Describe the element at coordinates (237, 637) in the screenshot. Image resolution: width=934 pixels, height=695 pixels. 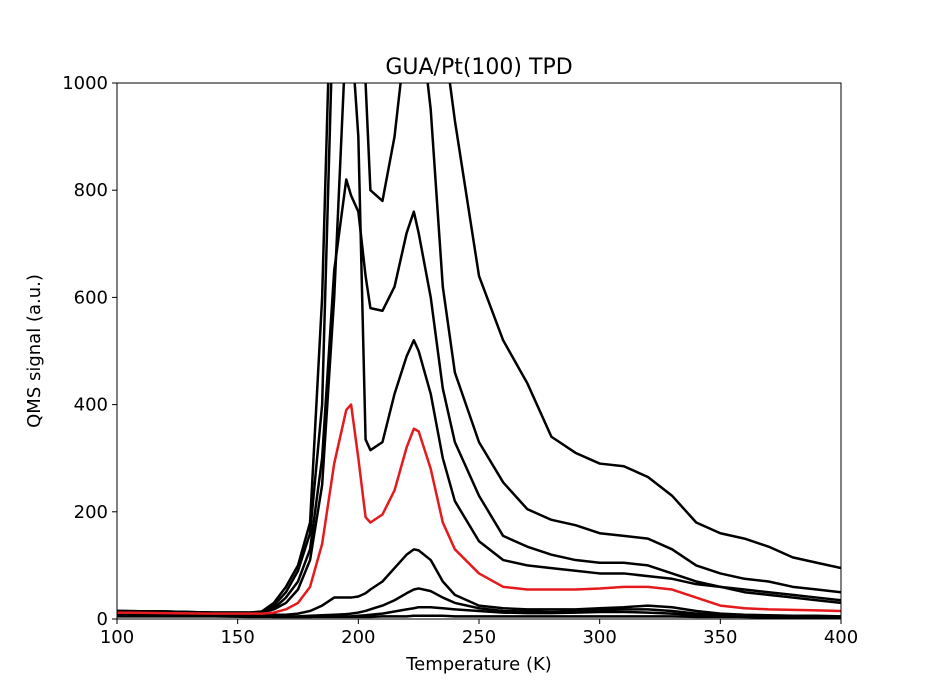
I see `x-tick-label: 150` at that location.